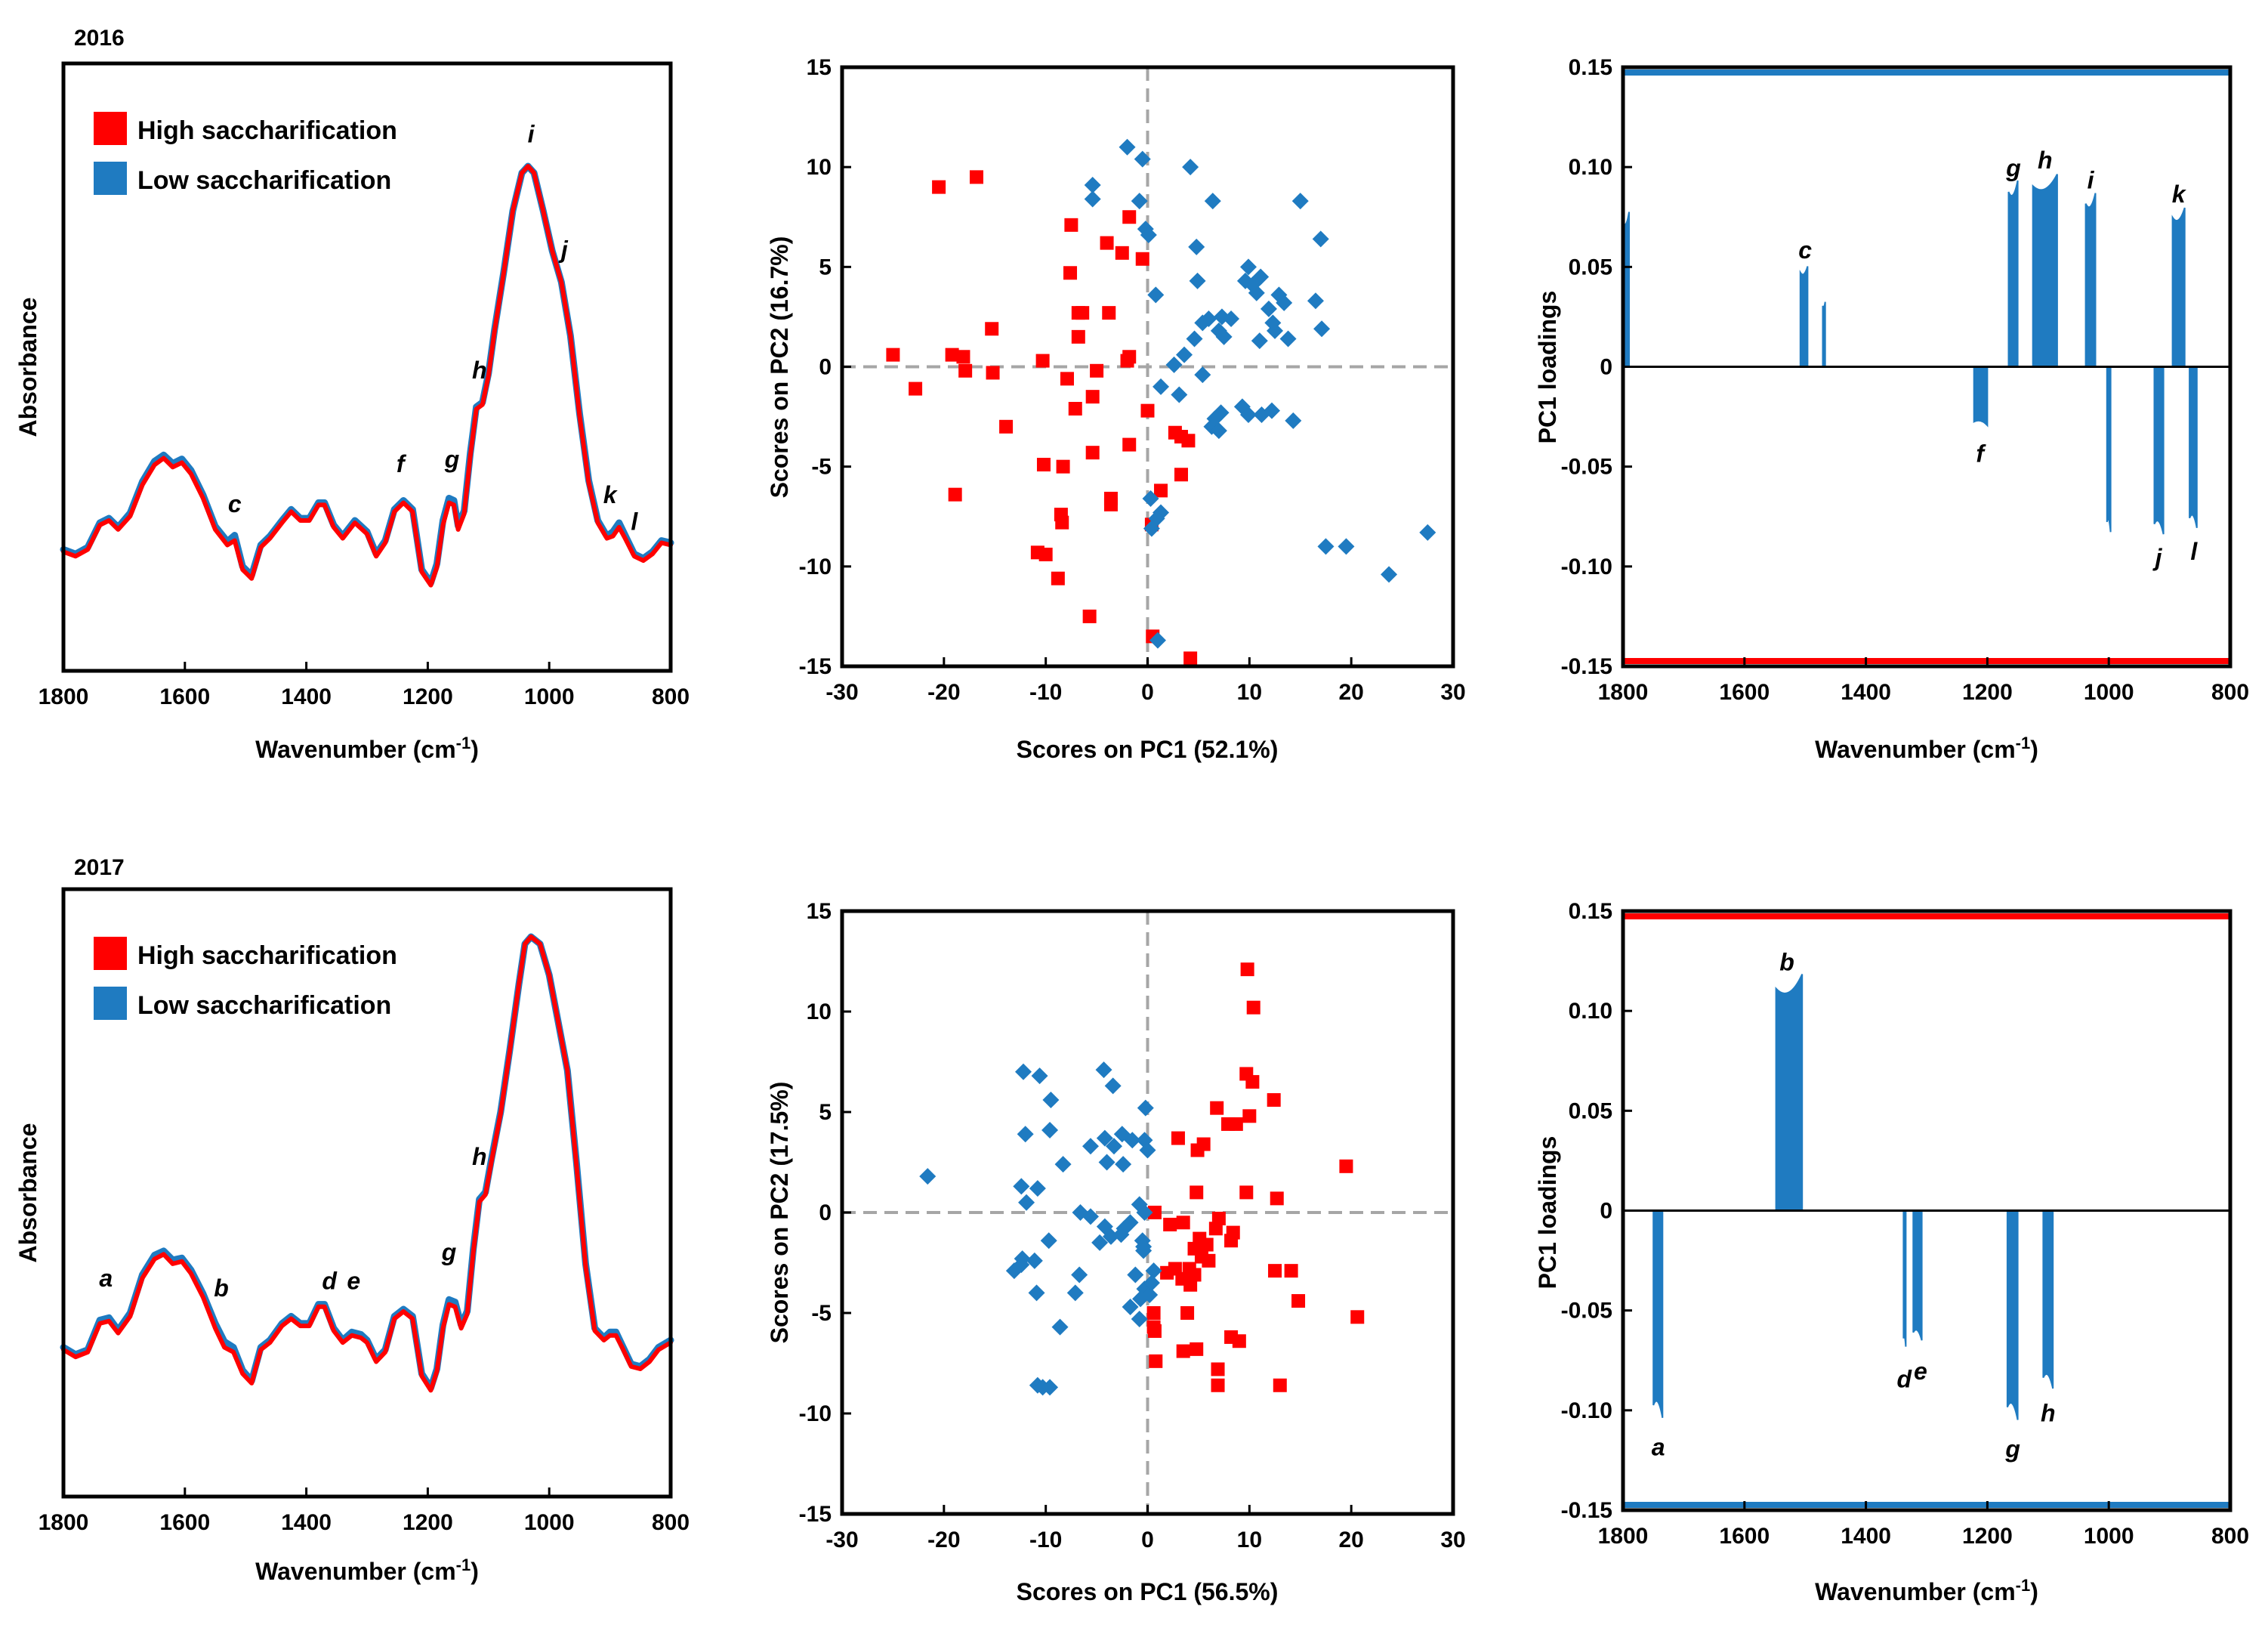 Image resolution: width=2268 pixels, height=1628 pixels. I want to click on scores-2017-x-tick-label: 0, so click(1147, 1540).